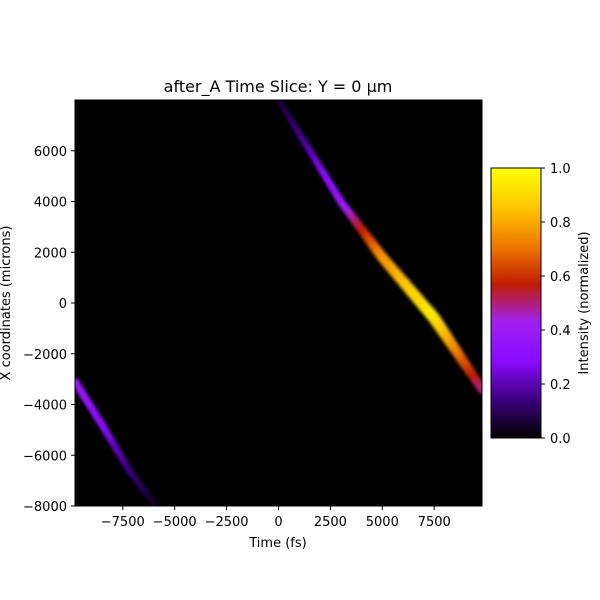  I want to click on y-tick-label: −4000, so click(45, 406).